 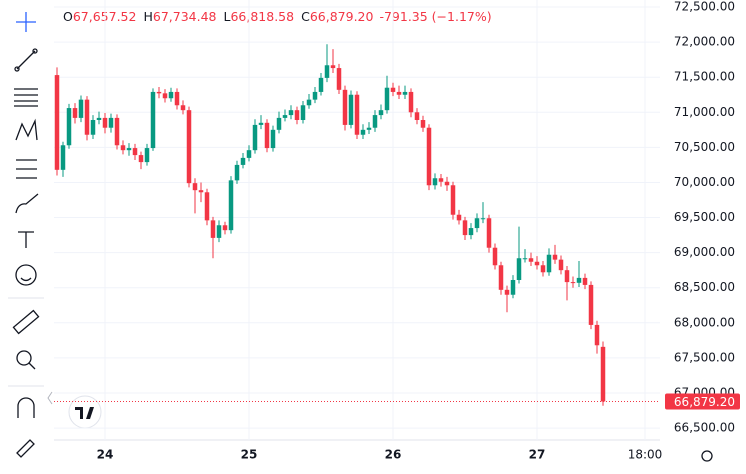 What do you see at coordinates (26, 97) in the screenshot?
I see `fib-tool` at bounding box center [26, 97].